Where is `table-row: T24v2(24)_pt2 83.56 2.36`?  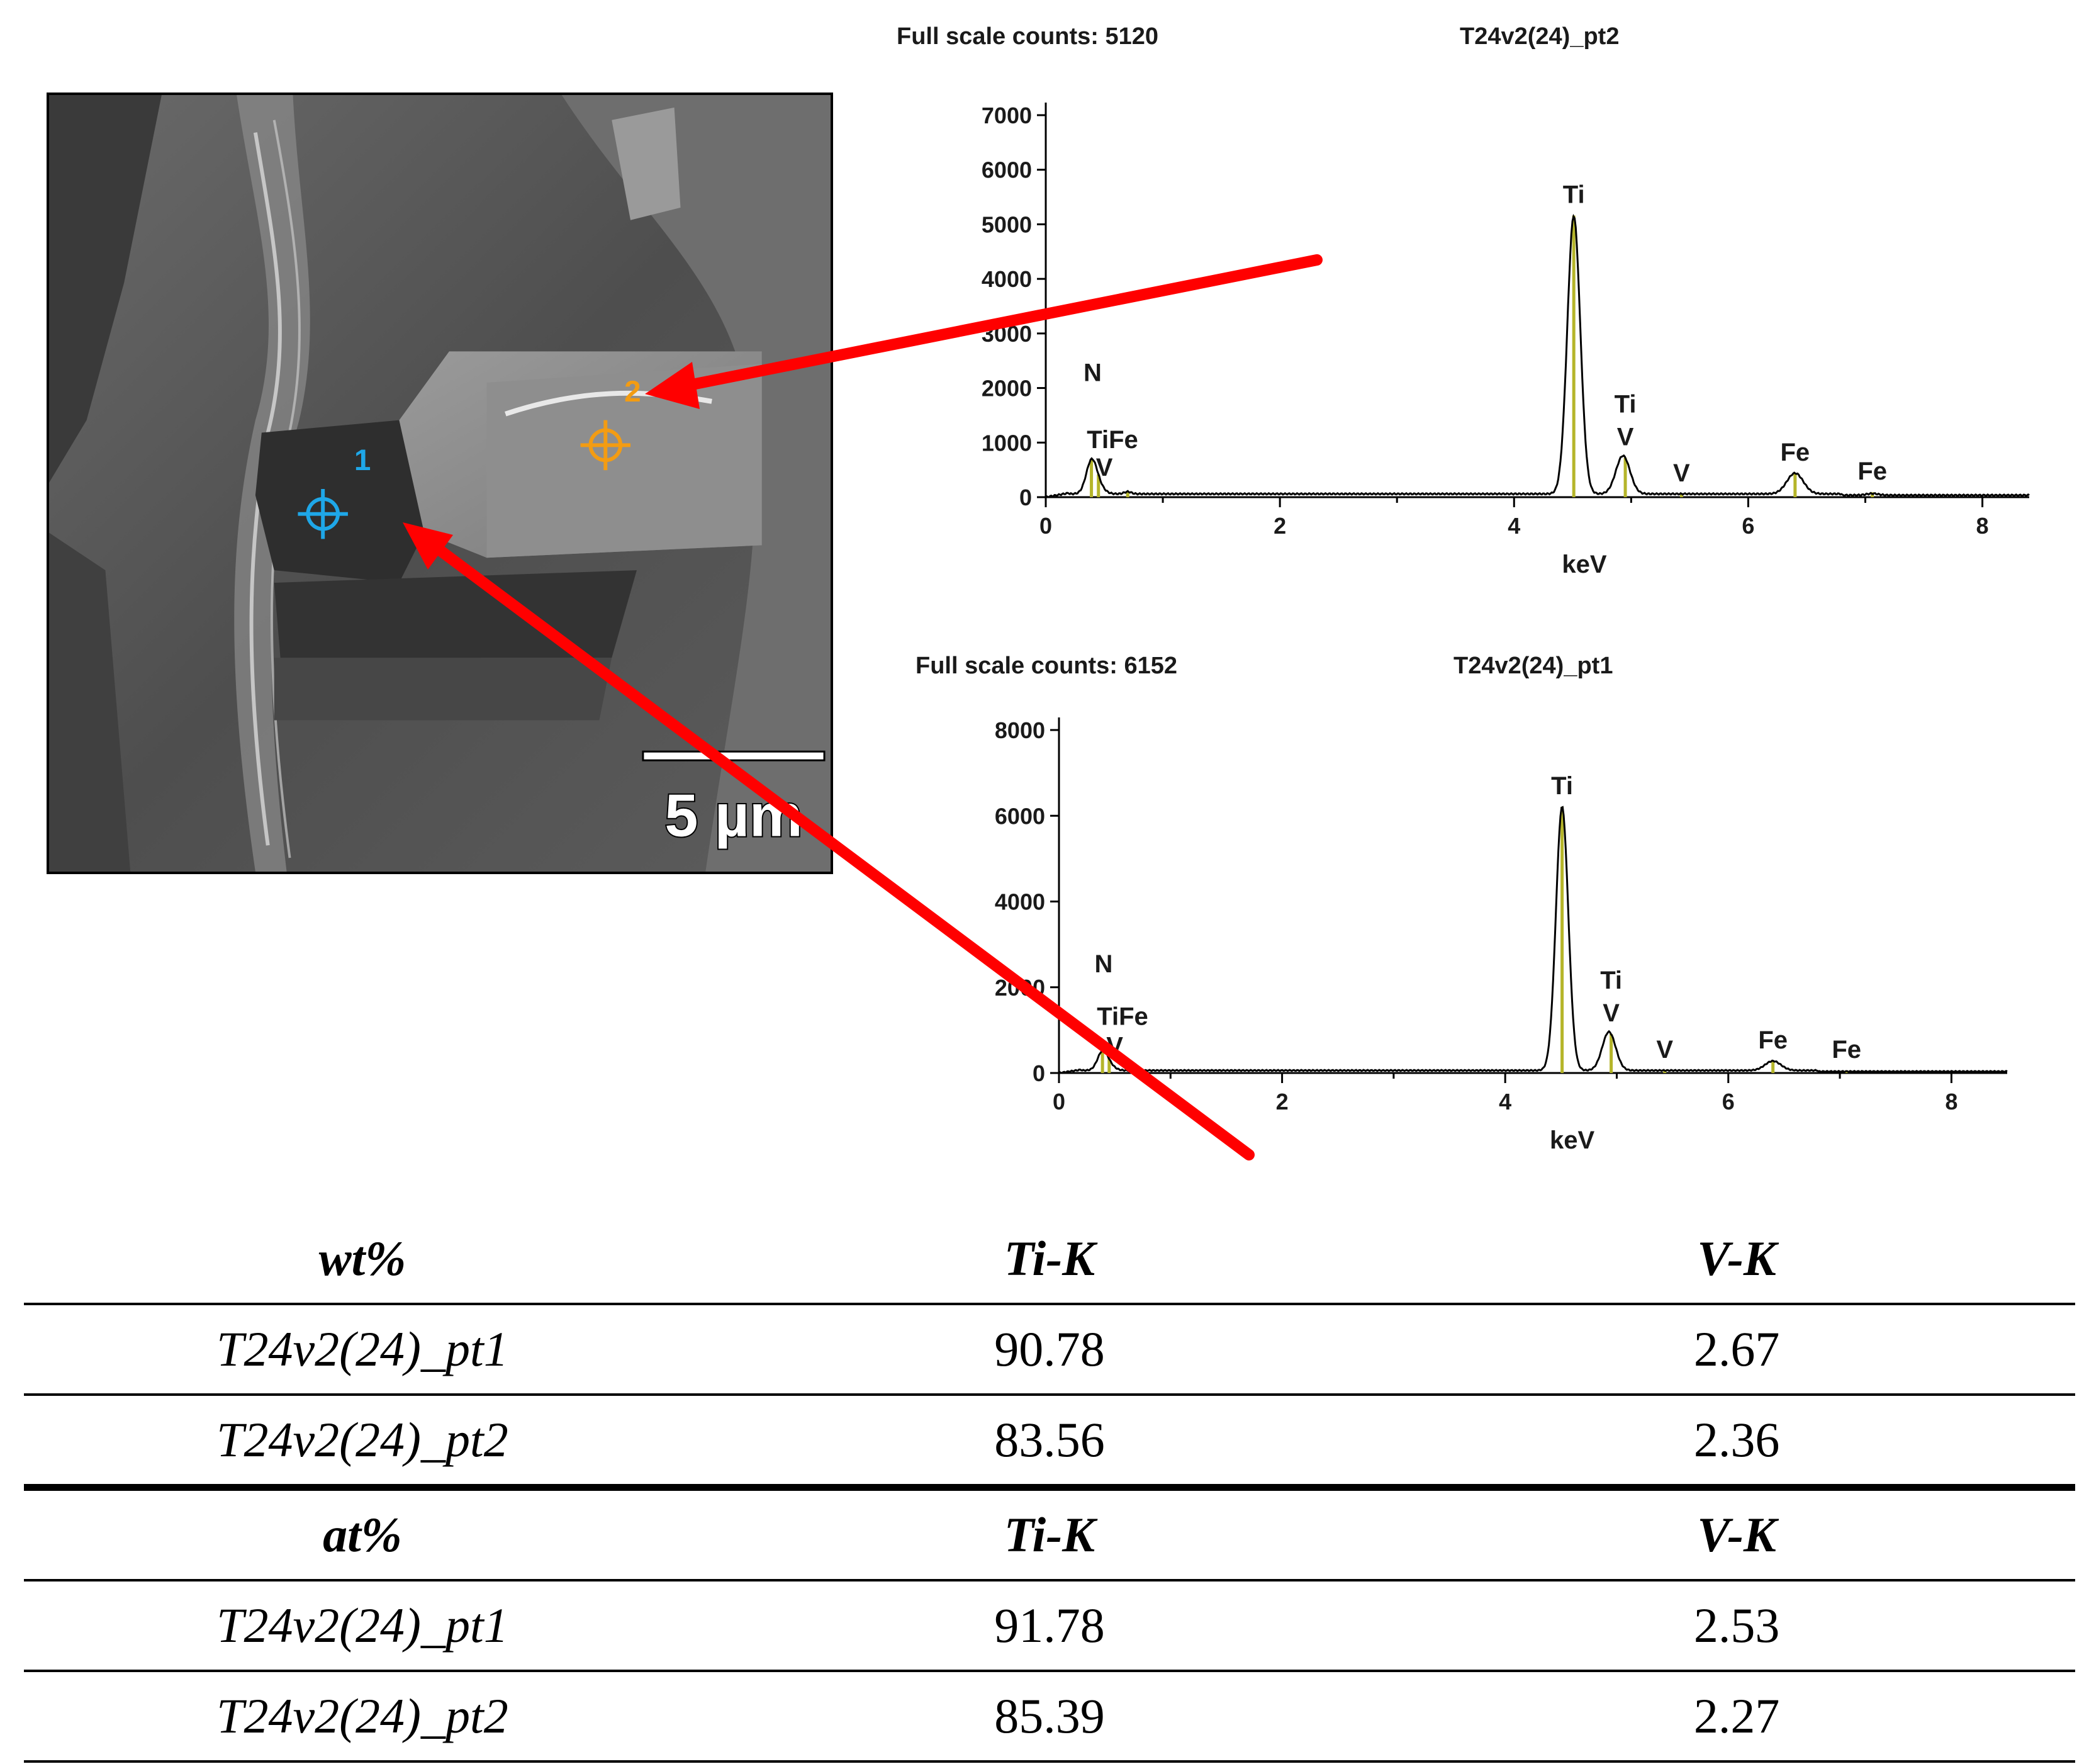
table-row: T24v2(24)_pt2 83.56 2.36 is located at coordinates (1049, 1443).